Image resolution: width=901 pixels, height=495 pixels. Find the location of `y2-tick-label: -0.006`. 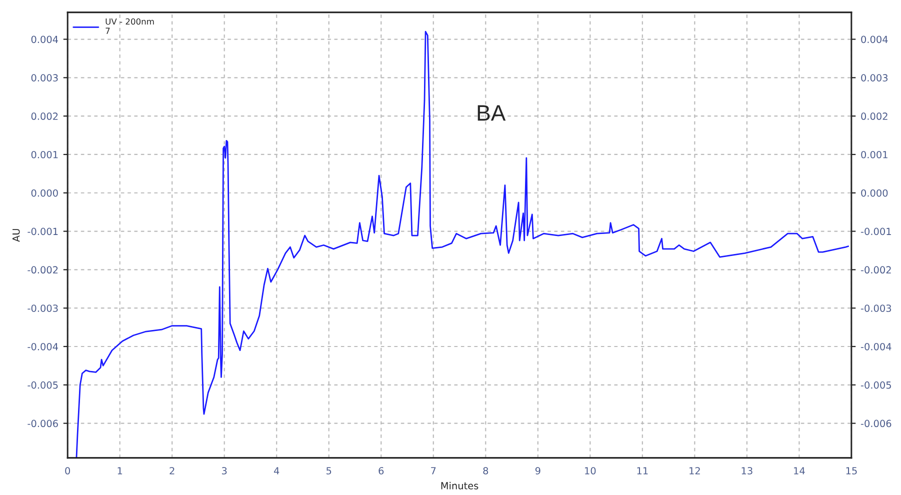

y2-tick-label: -0.006 is located at coordinates (876, 424).